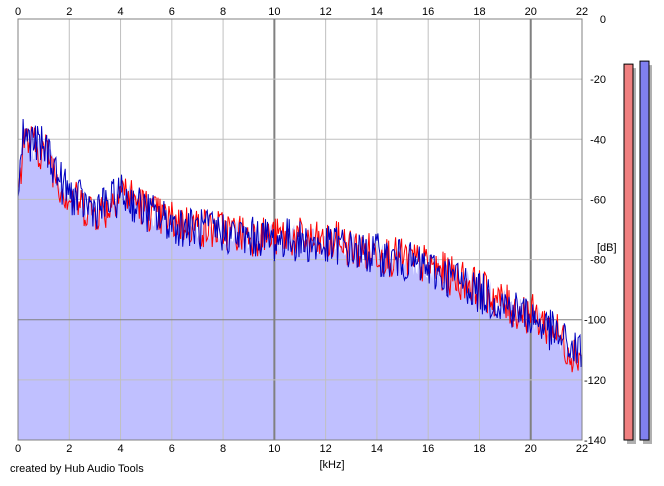 The height and width of the screenshot is (486, 664). What do you see at coordinates (120, 449) in the screenshot?
I see `x-tick-label-bottom: 4` at bounding box center [120, 449].